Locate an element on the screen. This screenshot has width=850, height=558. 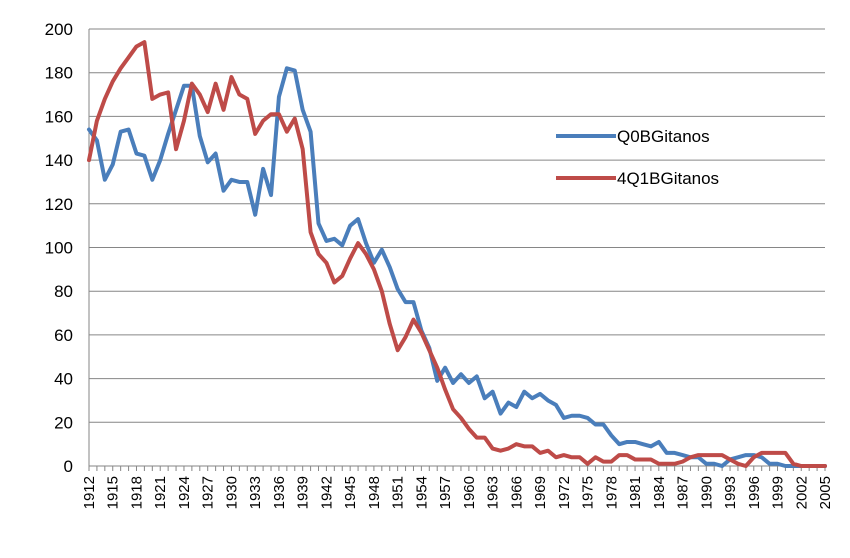
x-tick-label: 1987 is located at coordinates (683, 492).